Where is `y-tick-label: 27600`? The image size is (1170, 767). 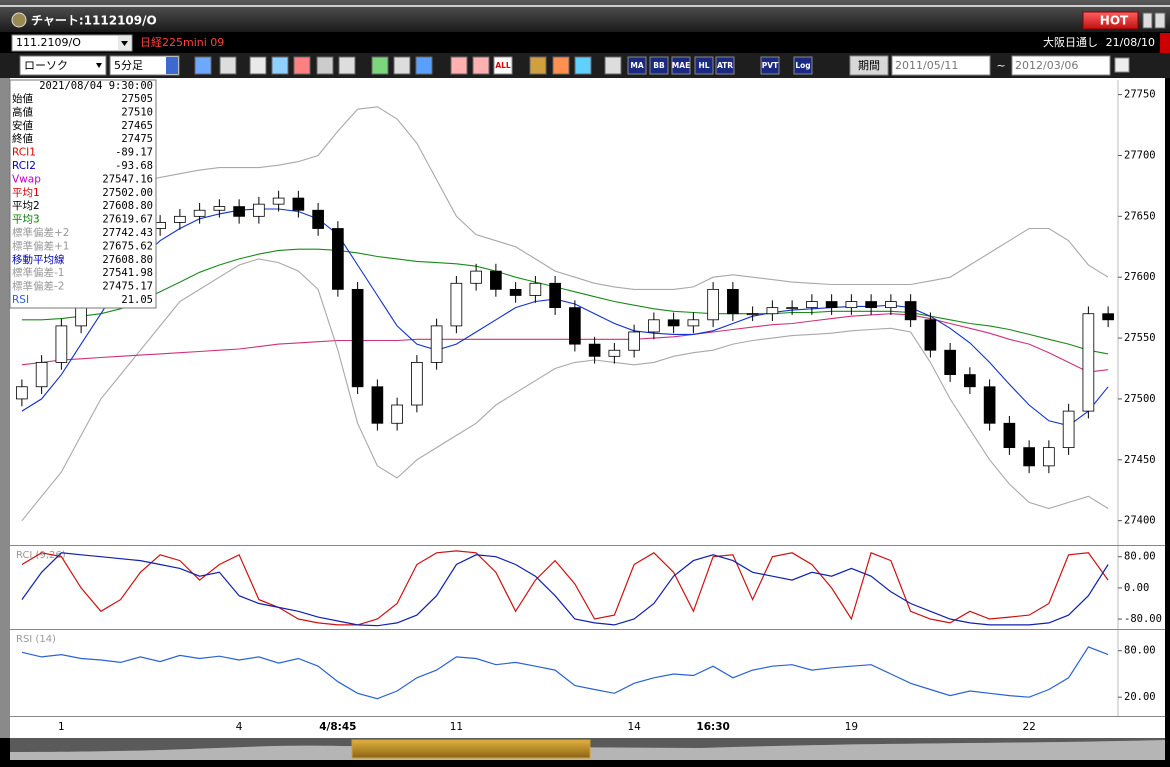 y-tick-label: 27600 is located at coordinates (1140, 277).